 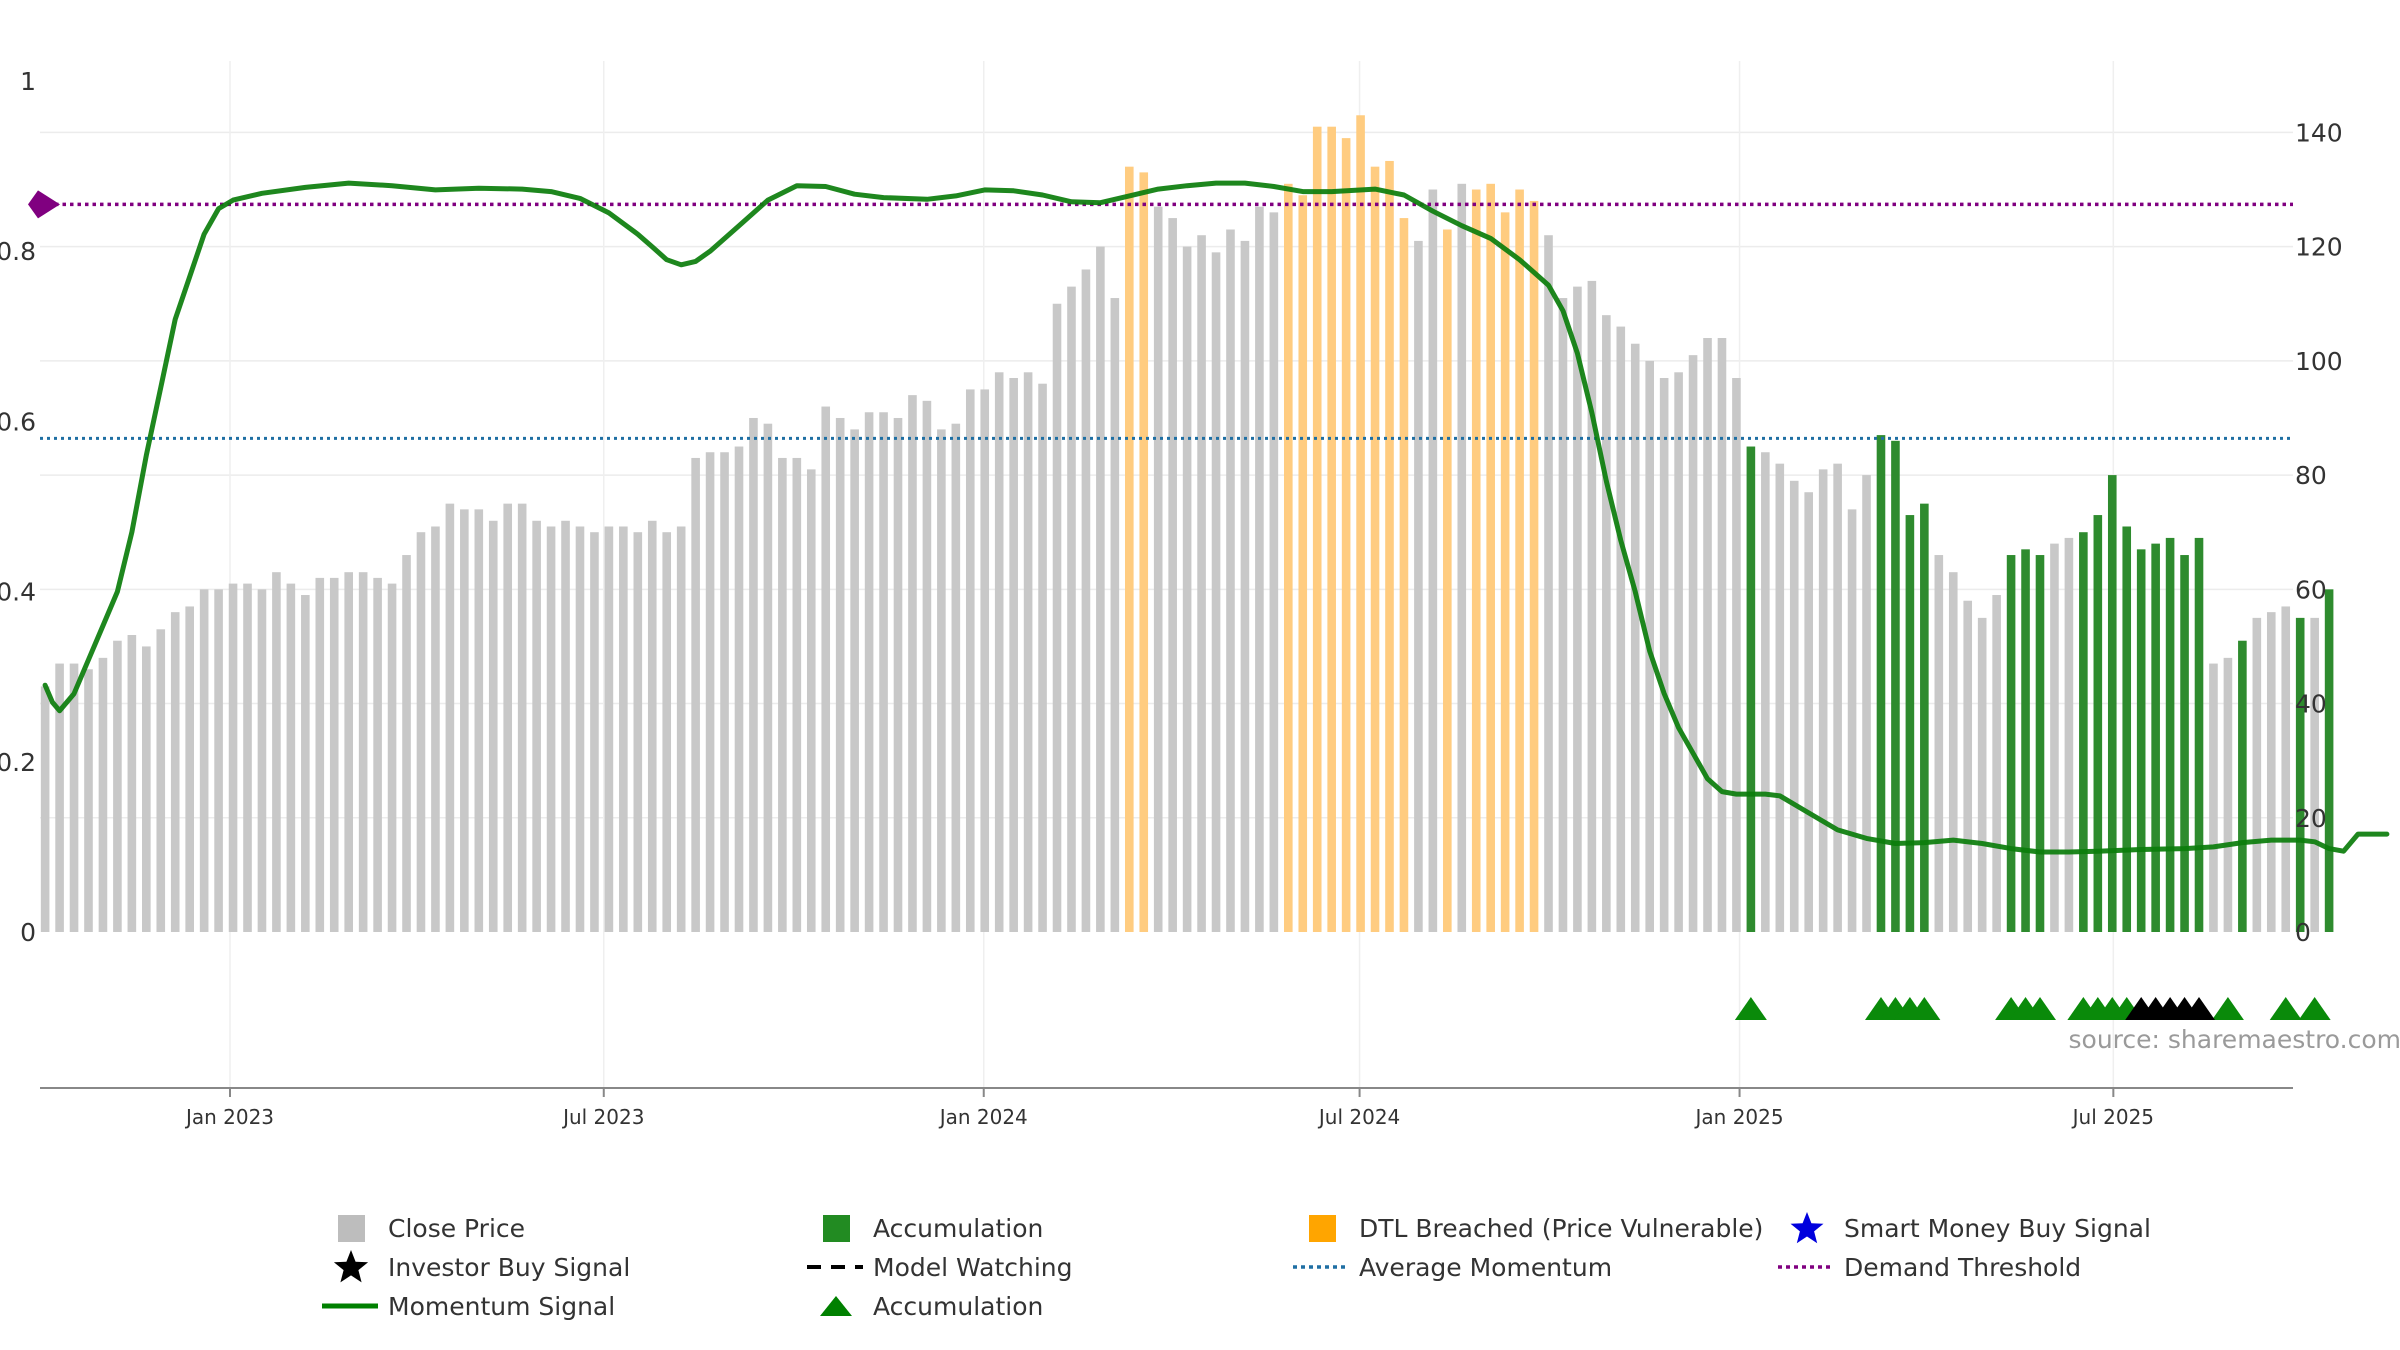 What do you see at coordinates (1358, 1117) in the screenshot?
I see `x-tick-label: Jul 2024` at bounding box center [1358, 1117].